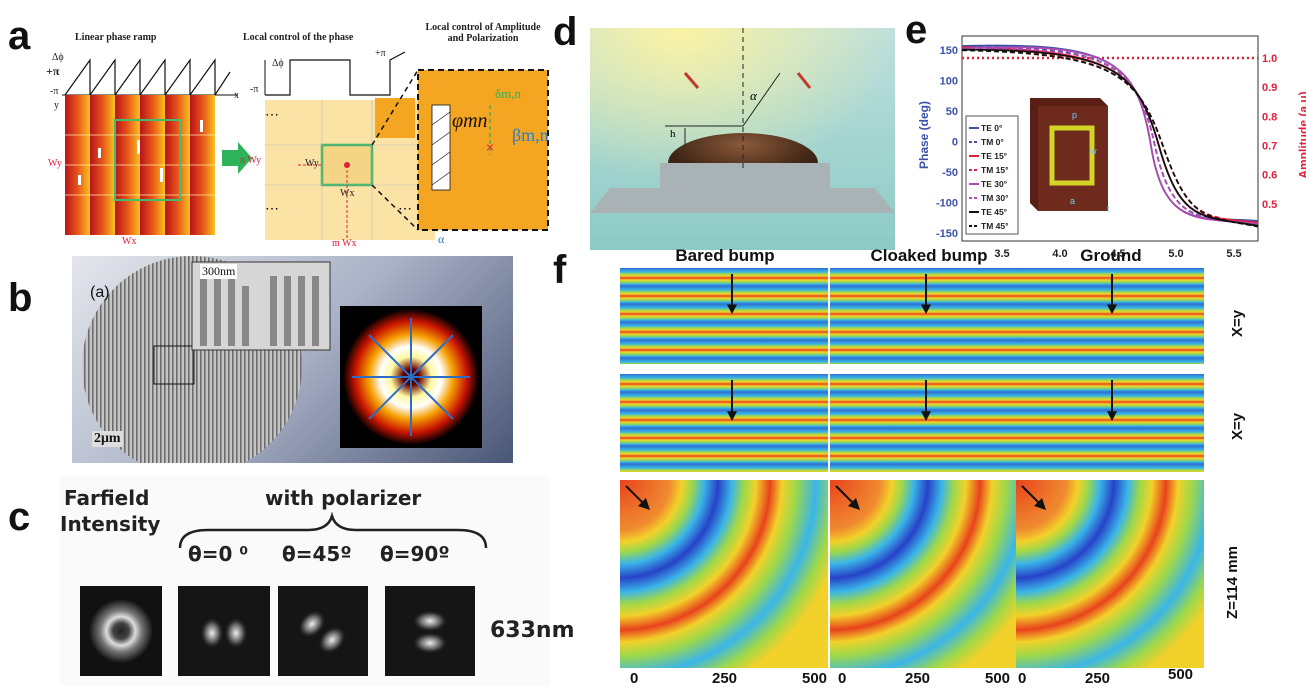 The height and width of the screenshot is (689, 1306). Describe the element at coordinates (725, 255) in the screenshot. I see `col-title-bared: Bared bump` at that location.